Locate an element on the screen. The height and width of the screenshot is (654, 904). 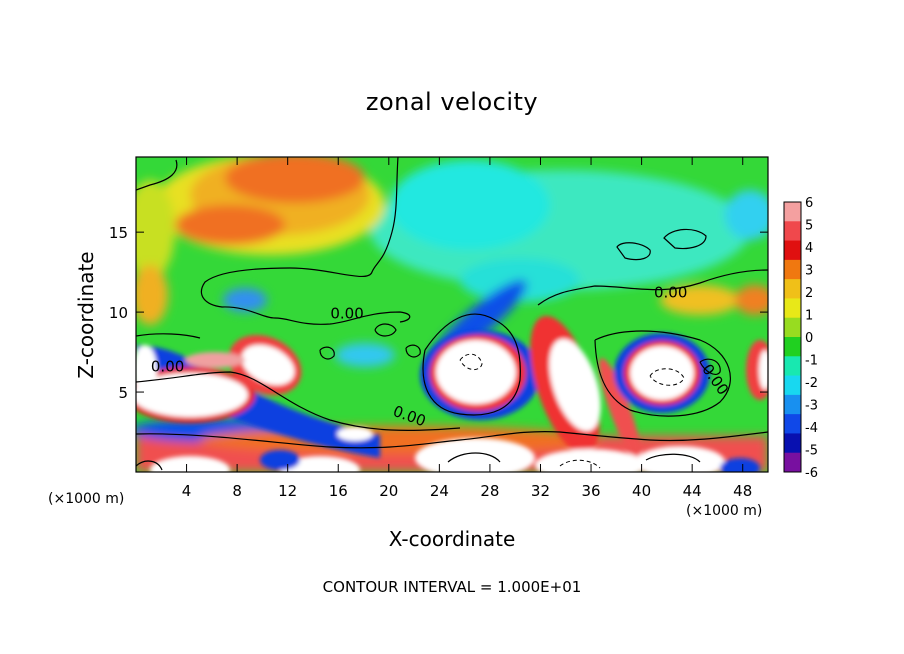
colorbar-tick-label: 4 is located at coordinates (809, 248).